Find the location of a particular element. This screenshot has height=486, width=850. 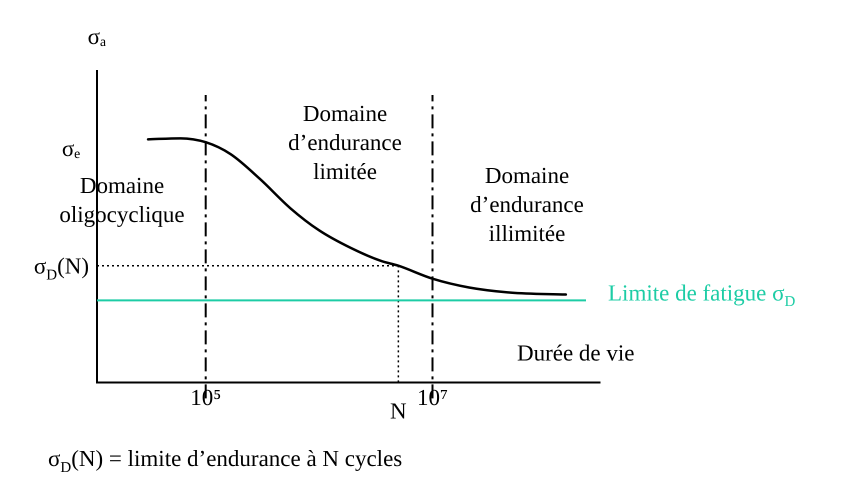

ref-line-label: N is located at coordinates (399, 411).